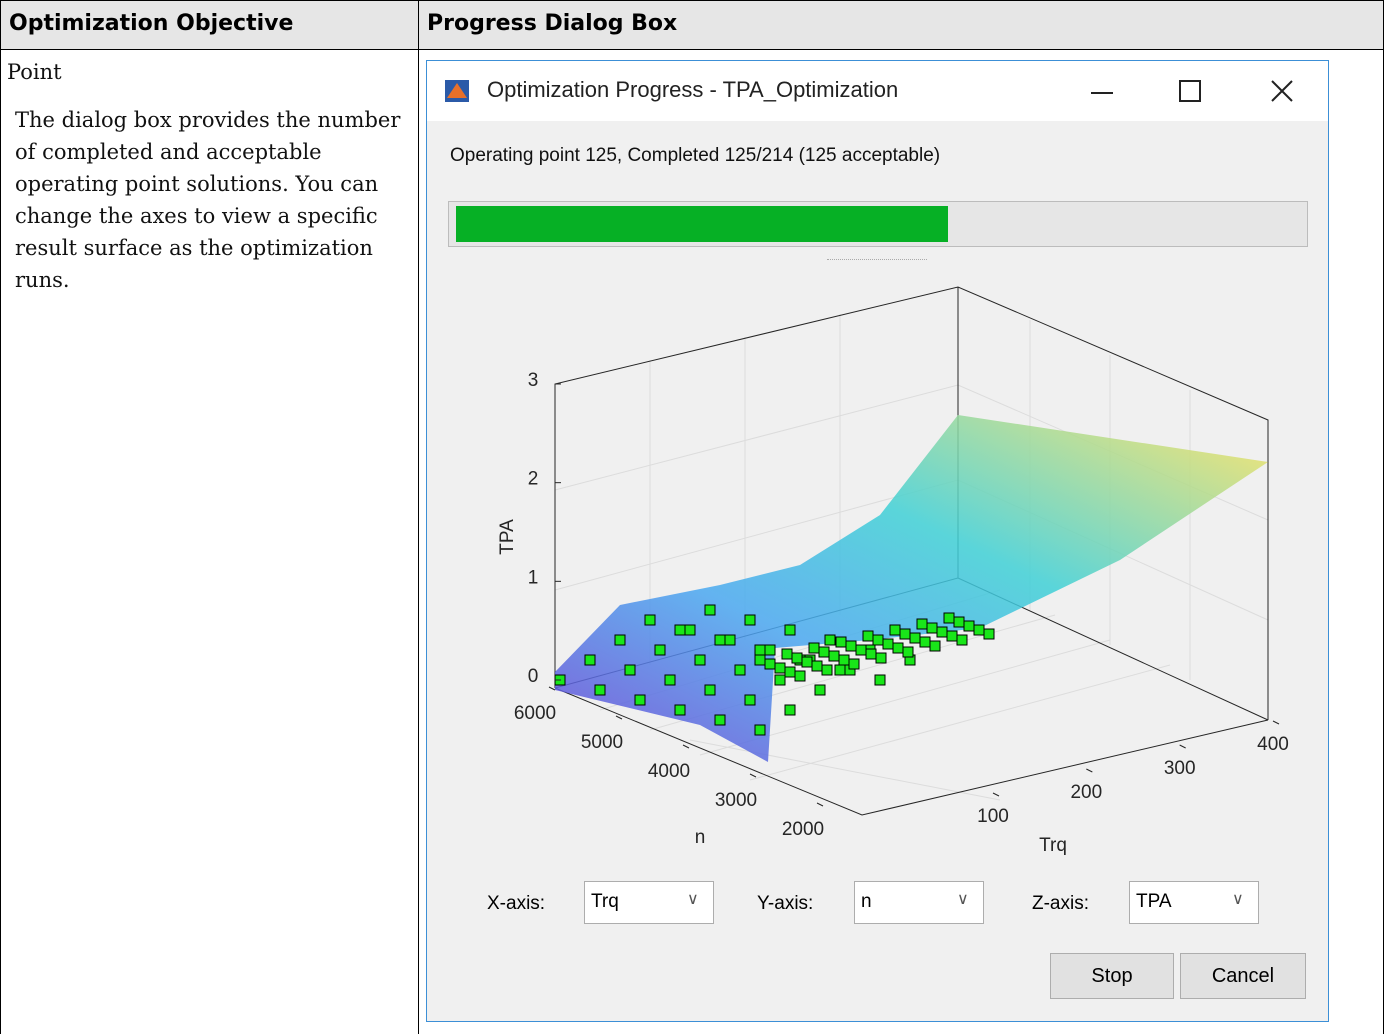 The image size is (1384, 1034). I want to click on dialog-title: Optimization Progress - TPA_Optimization, so click(693, 89).